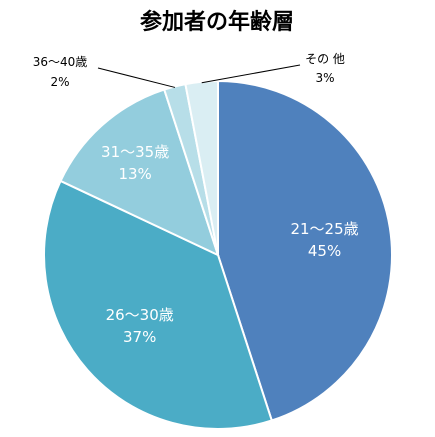  What do you see at coordinates (324, 251) in the screenshot?
I see `slice-value-1: 45%` at bounding box center [324, 251].